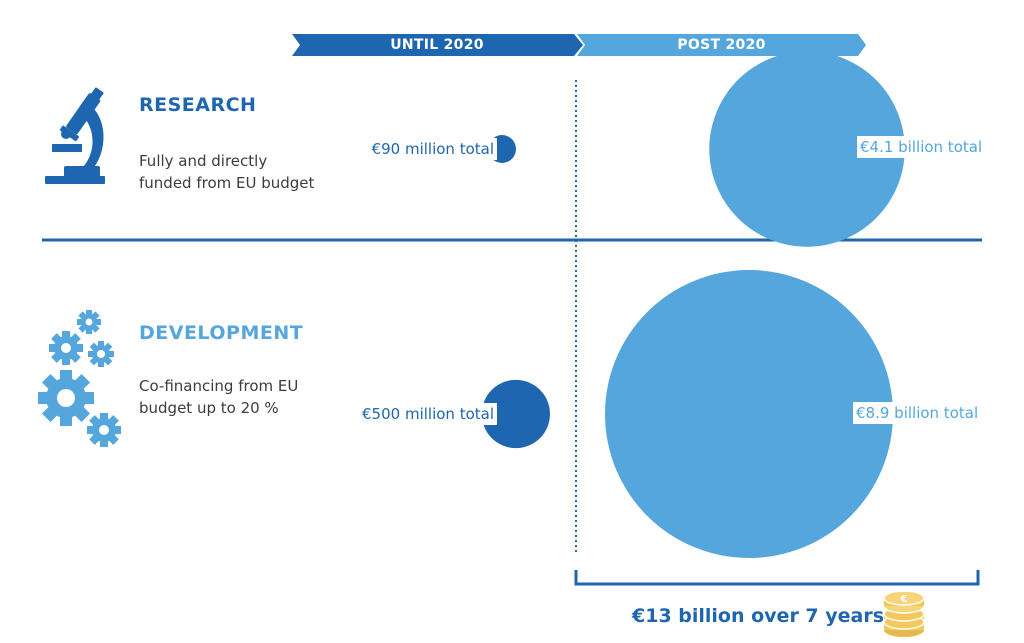 This screenshot has width=1024, height=643. What do you see at coordinates (807, 149) in the screenshot?
I see `research-post-2020-bubble` at bounding box center [807, 149].